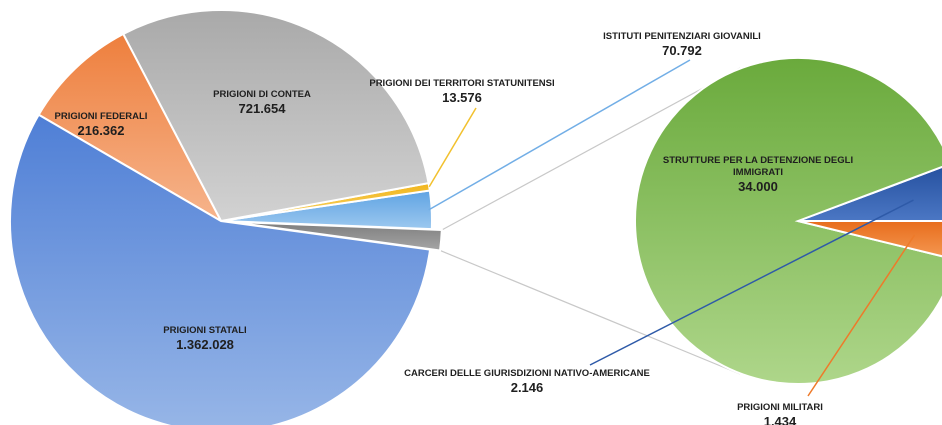 Image resolution: width=942 pixels, height=425 pixels. I want to click on label-prigioni-statali-label: PRIGIONI STATALI, so click(204, 330).